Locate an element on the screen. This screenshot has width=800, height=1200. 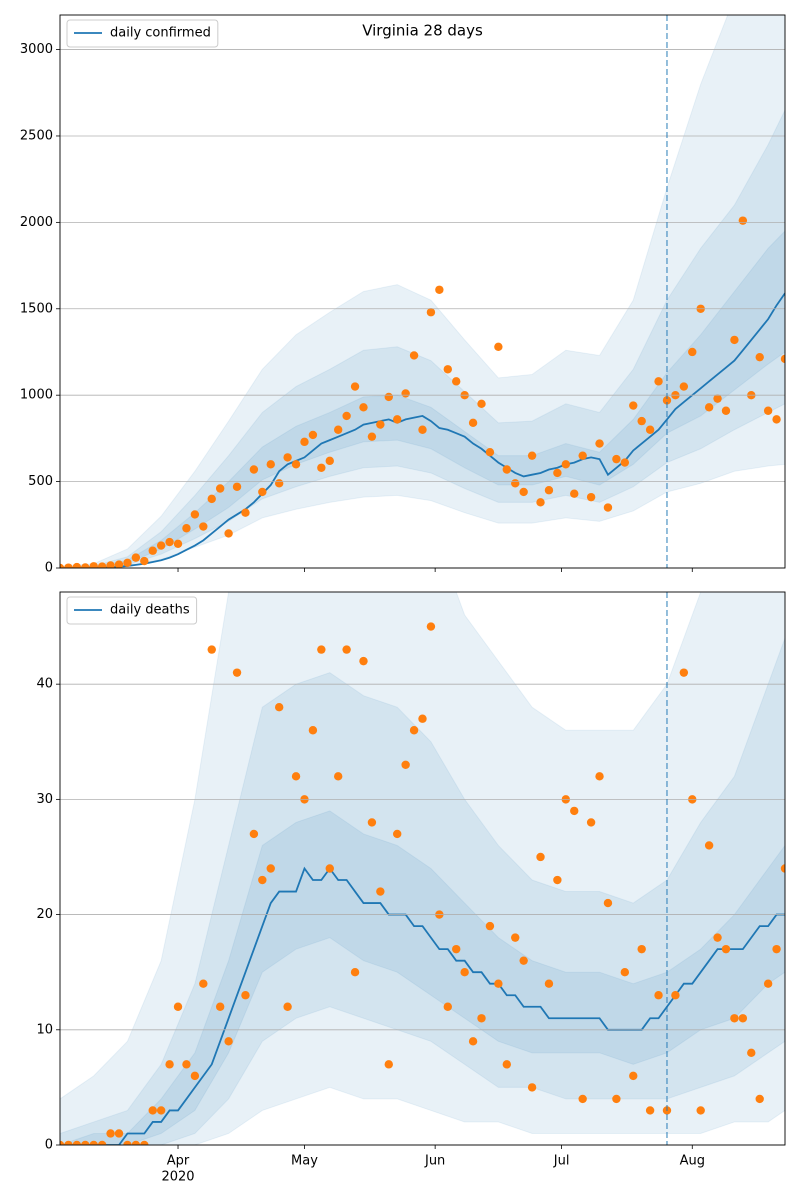
legend: daily confirmed is located at coordinates (142, 33).